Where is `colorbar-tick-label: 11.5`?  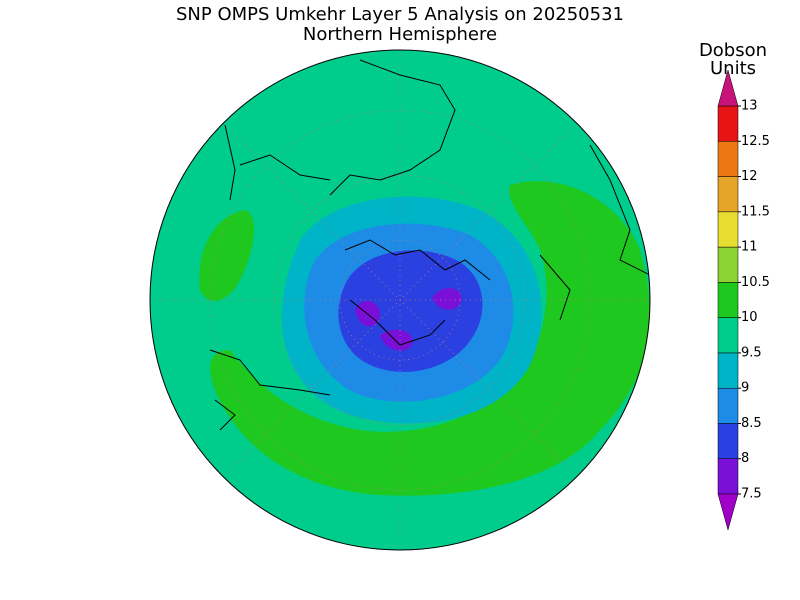 colorbar-tick-label: 11.5 is located at coordinates (755, 211).